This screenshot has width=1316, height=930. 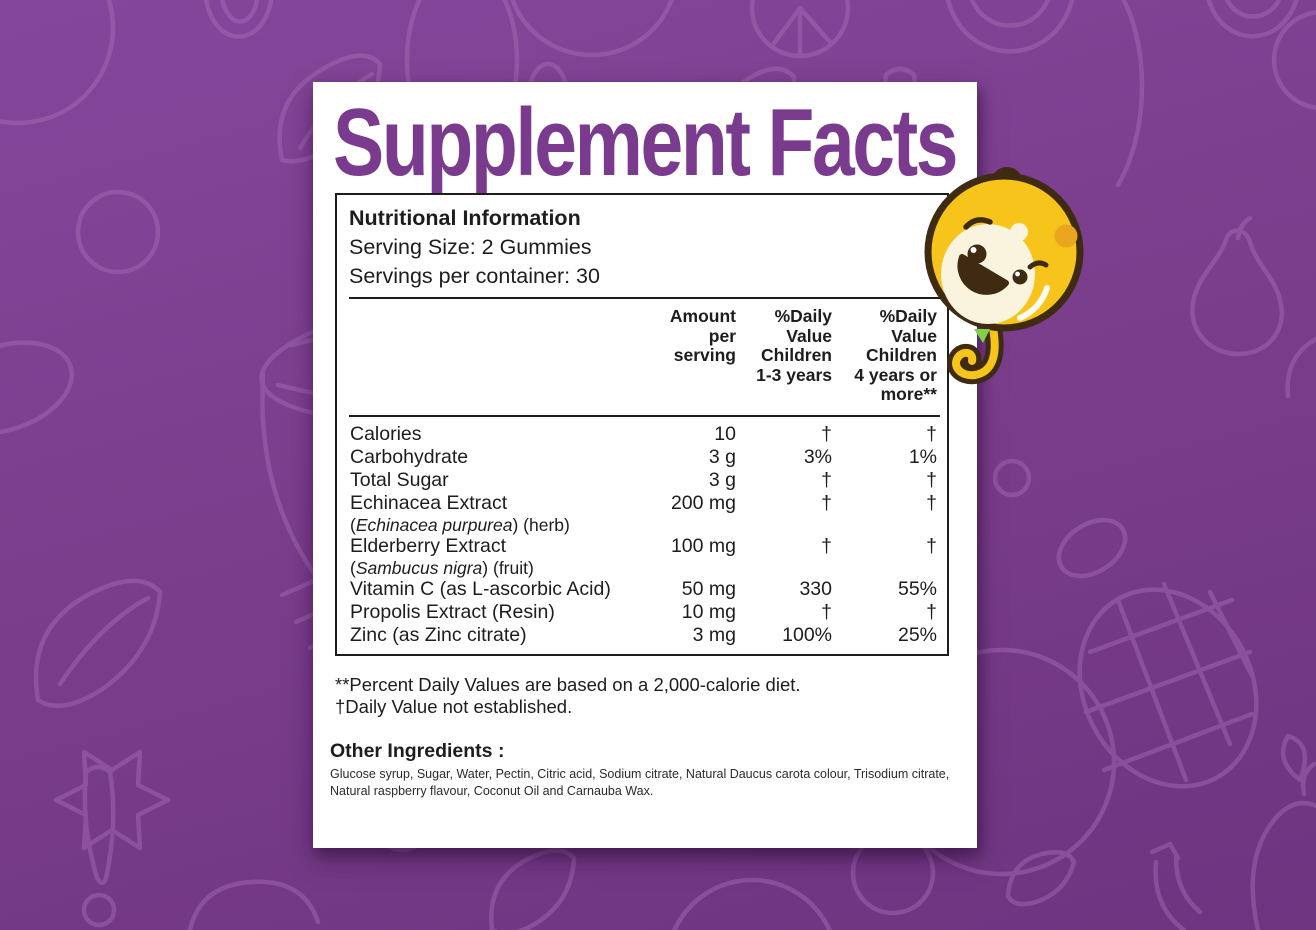 What do you see at coordinates (470, 247) in the screenshot?
I see `serving-size: Serving Size: 2 Gummies` at bounding box center [470, 247].